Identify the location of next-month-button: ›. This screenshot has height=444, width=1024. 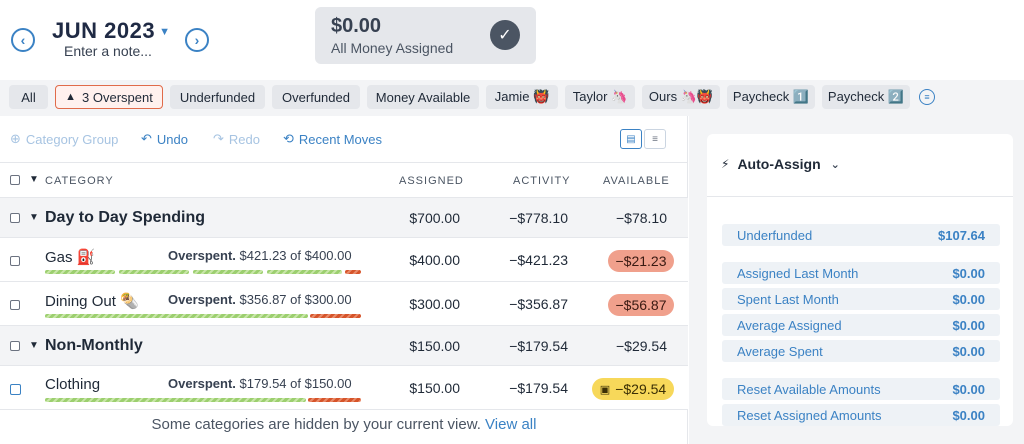
(197, 40).